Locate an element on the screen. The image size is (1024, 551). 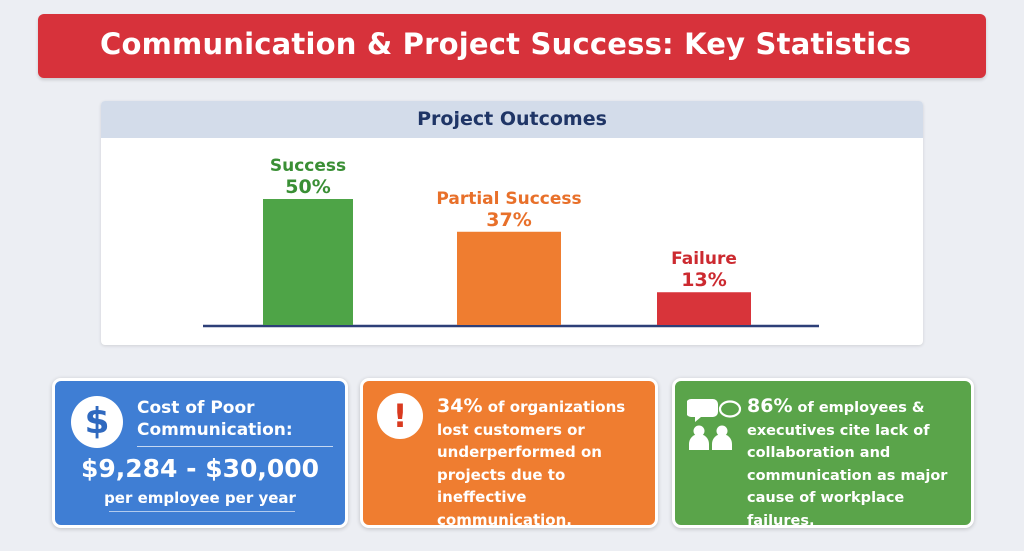
cost-subtitle: per employee per year is located at coordinates (200, 498).